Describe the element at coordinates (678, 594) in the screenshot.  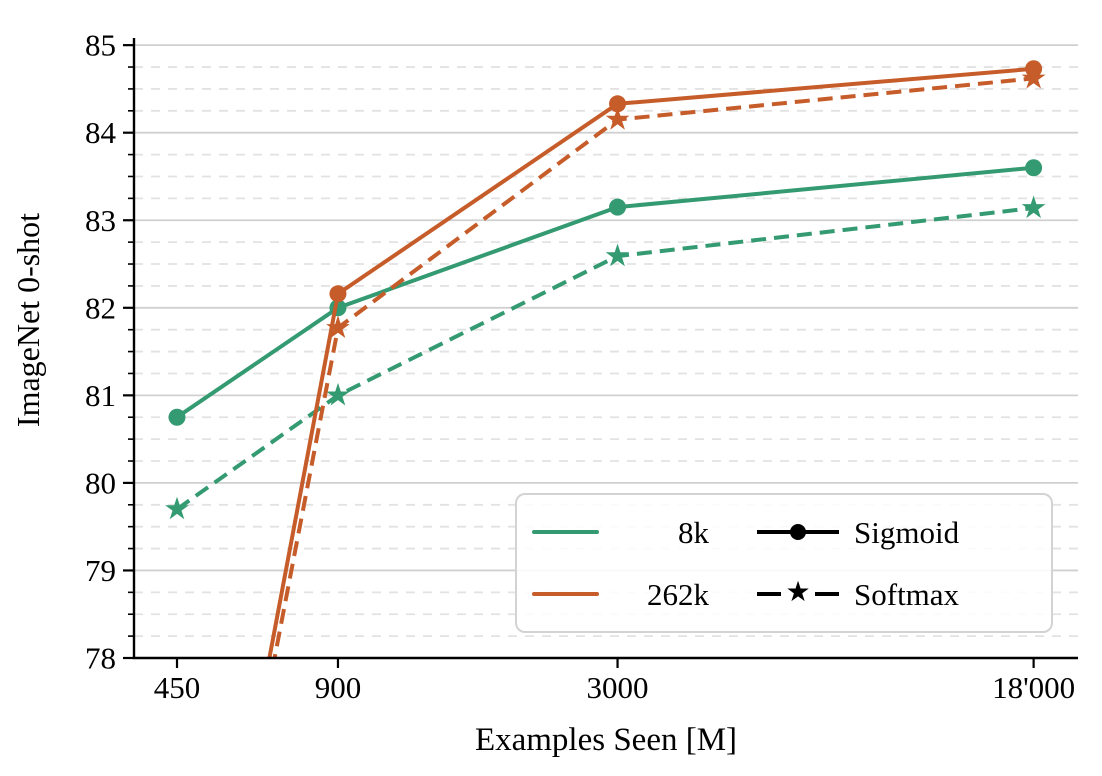
I see `legend-label-262k: 262k` at that location.